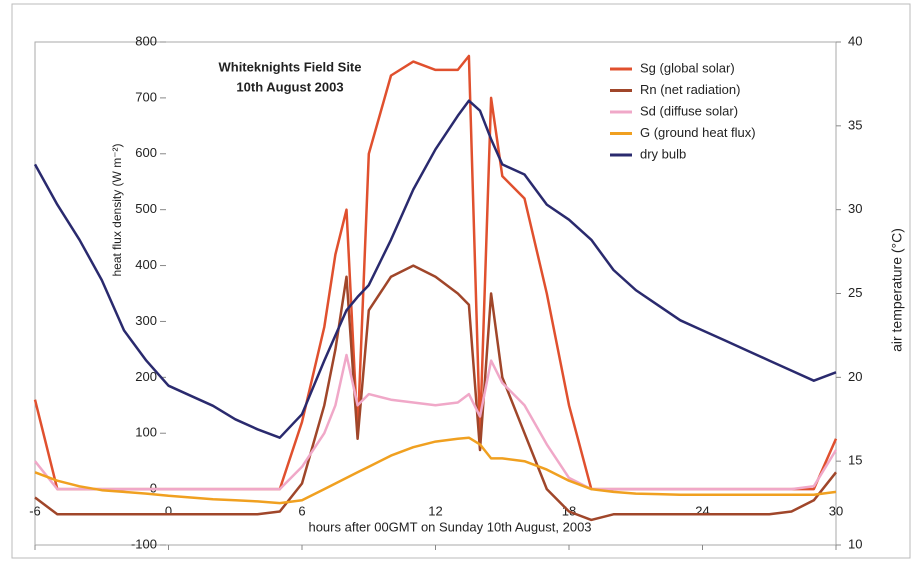 This screenshot has height=567, width=915. What do you see at coordinates (146, 264) in the screenshot?
I see `y-tick-label: 400` at bounding box center [146, 264].